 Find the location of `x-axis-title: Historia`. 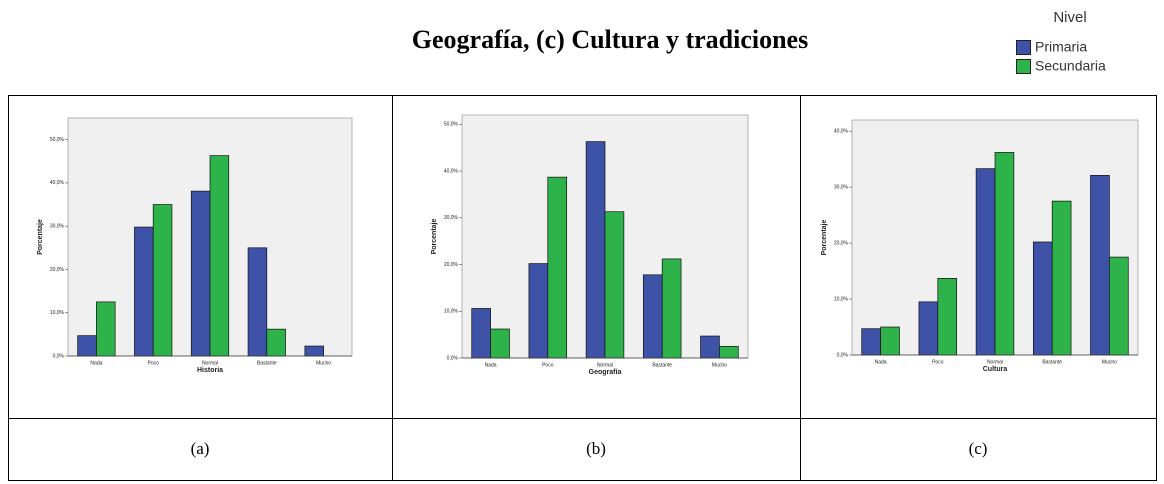

x-axis-title: Historia is located at coordinates (210, 370).